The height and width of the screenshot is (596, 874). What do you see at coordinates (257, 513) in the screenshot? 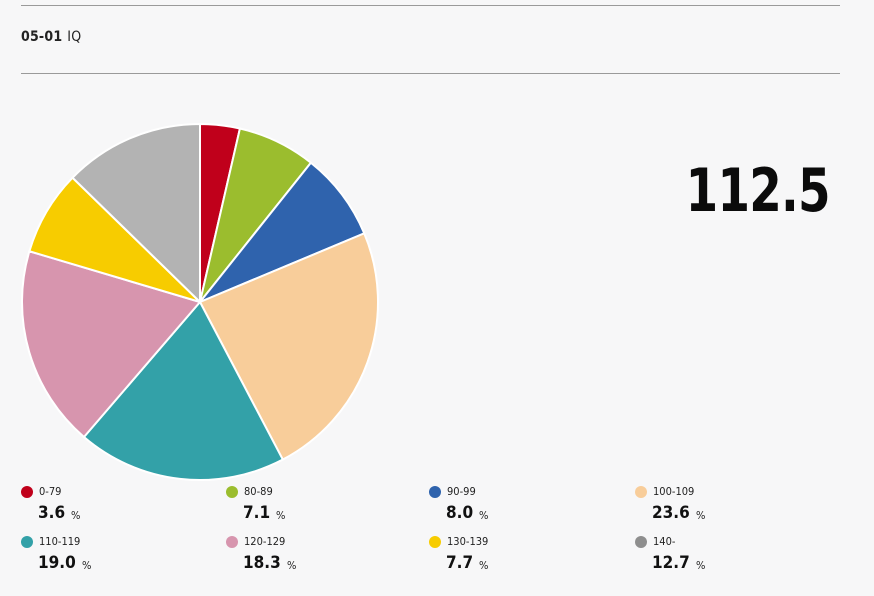
I see `legend-value: 7.1` at bounding box center [257, 513].